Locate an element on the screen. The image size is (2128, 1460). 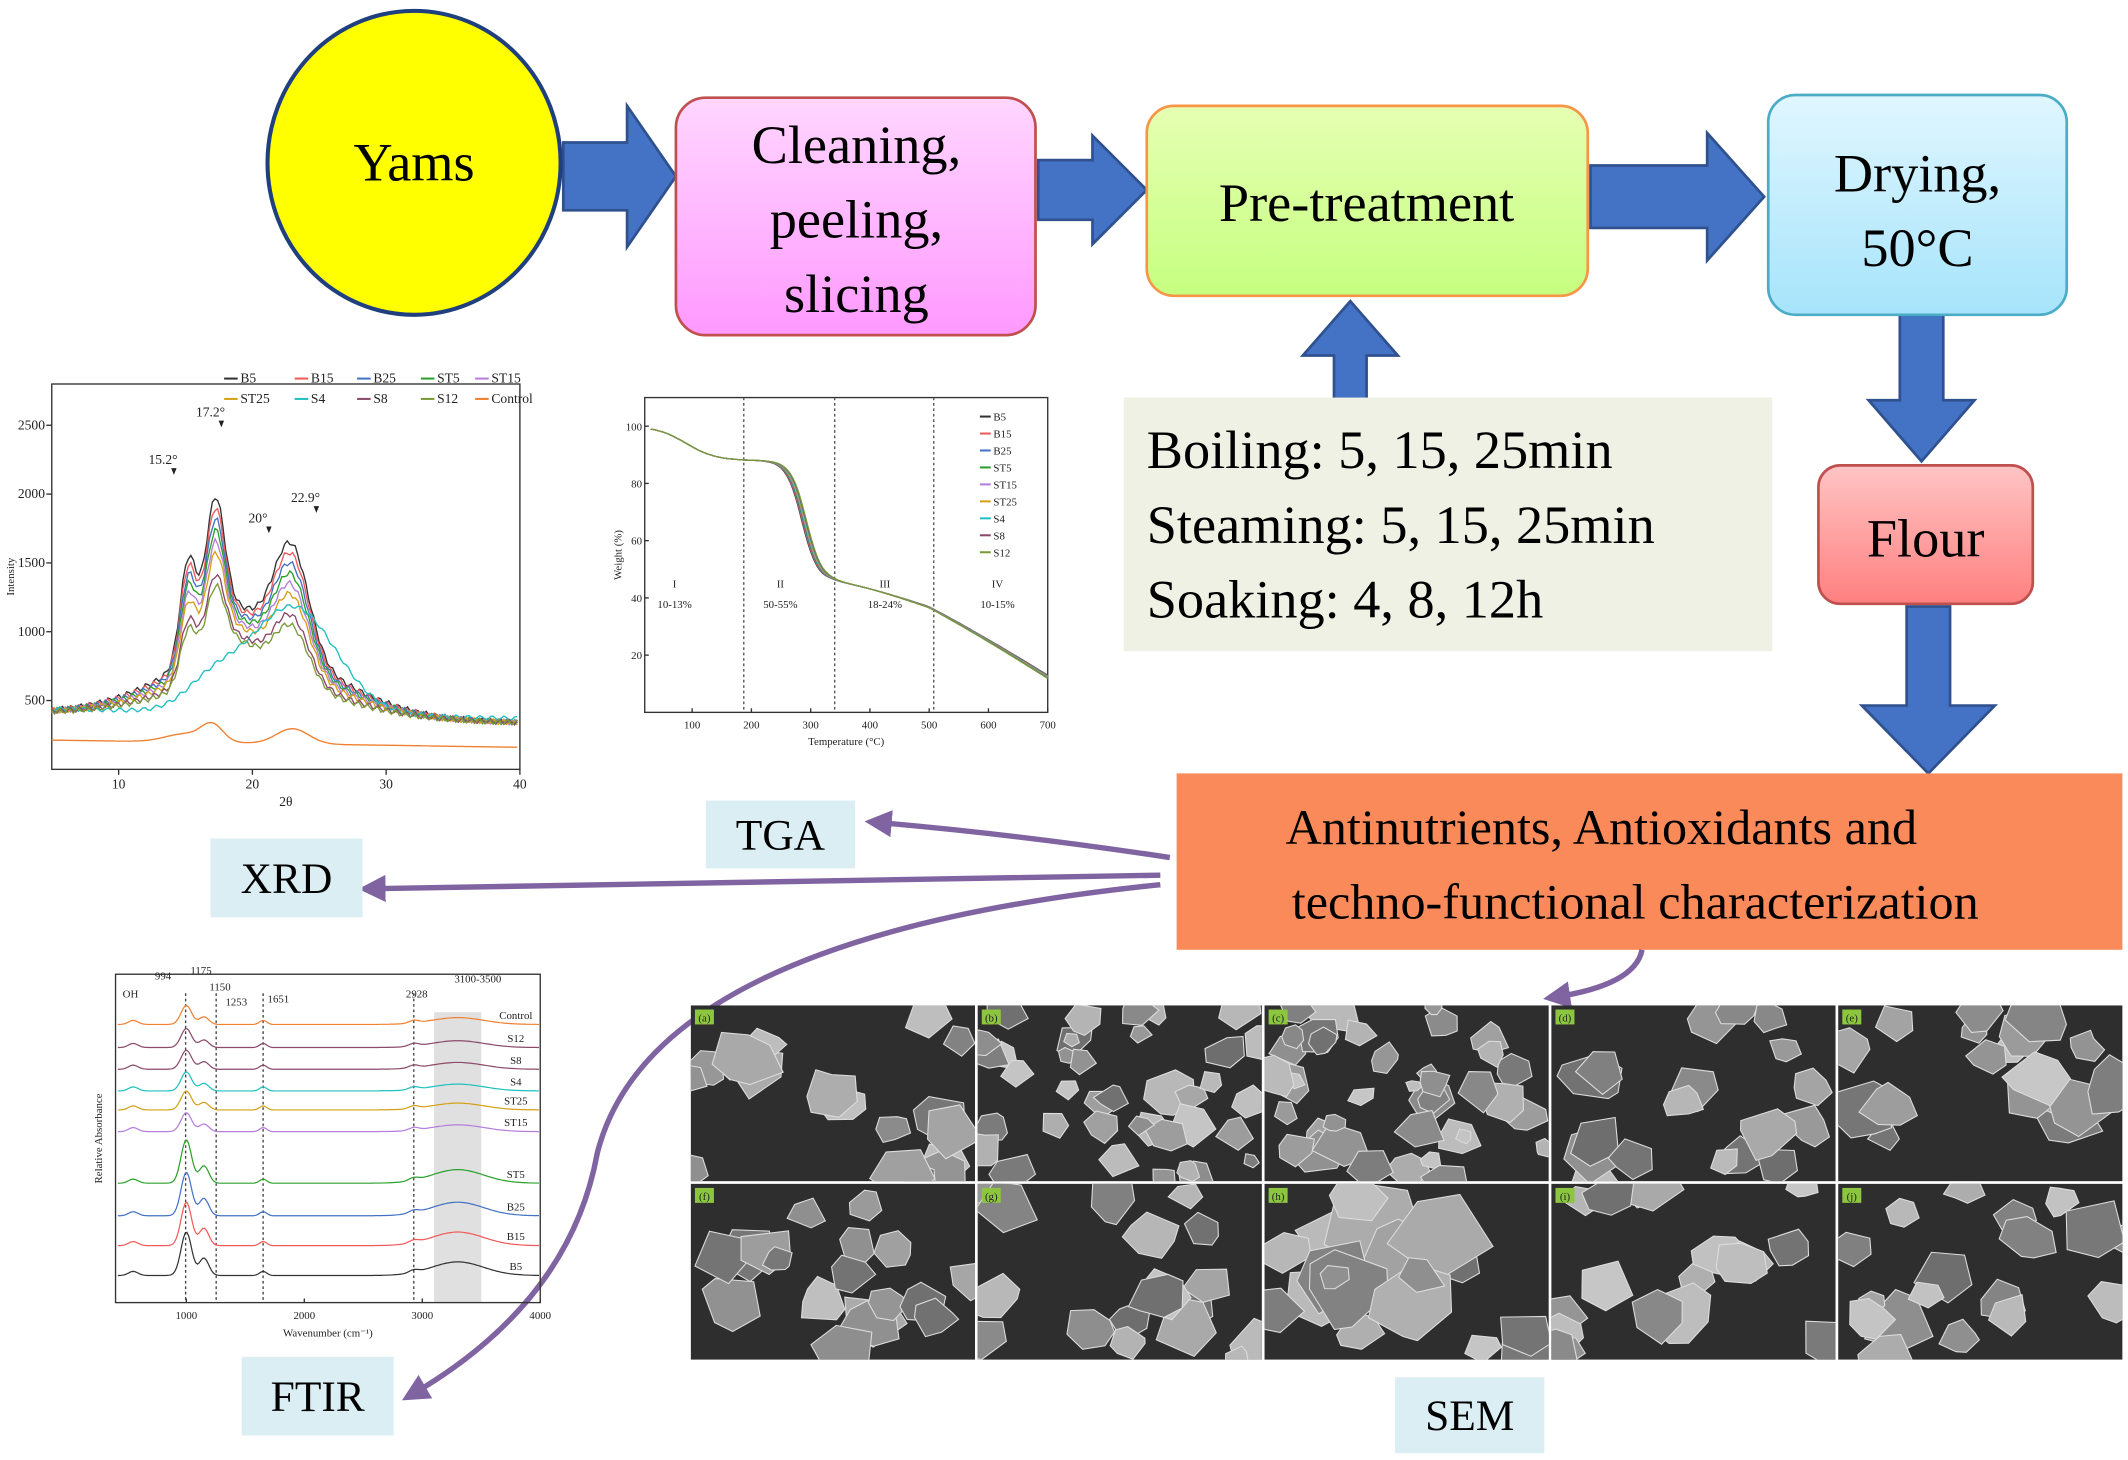
band is located at coordinates (458, 1157).